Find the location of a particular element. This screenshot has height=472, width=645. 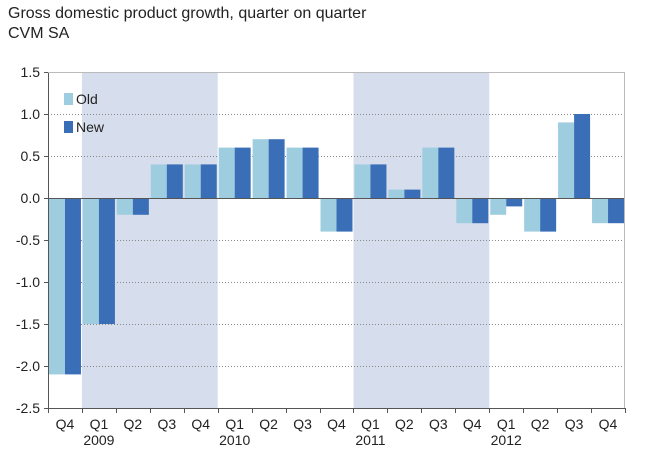

y-tick-label-0: 1.5 is located at coordinates (31, 72).